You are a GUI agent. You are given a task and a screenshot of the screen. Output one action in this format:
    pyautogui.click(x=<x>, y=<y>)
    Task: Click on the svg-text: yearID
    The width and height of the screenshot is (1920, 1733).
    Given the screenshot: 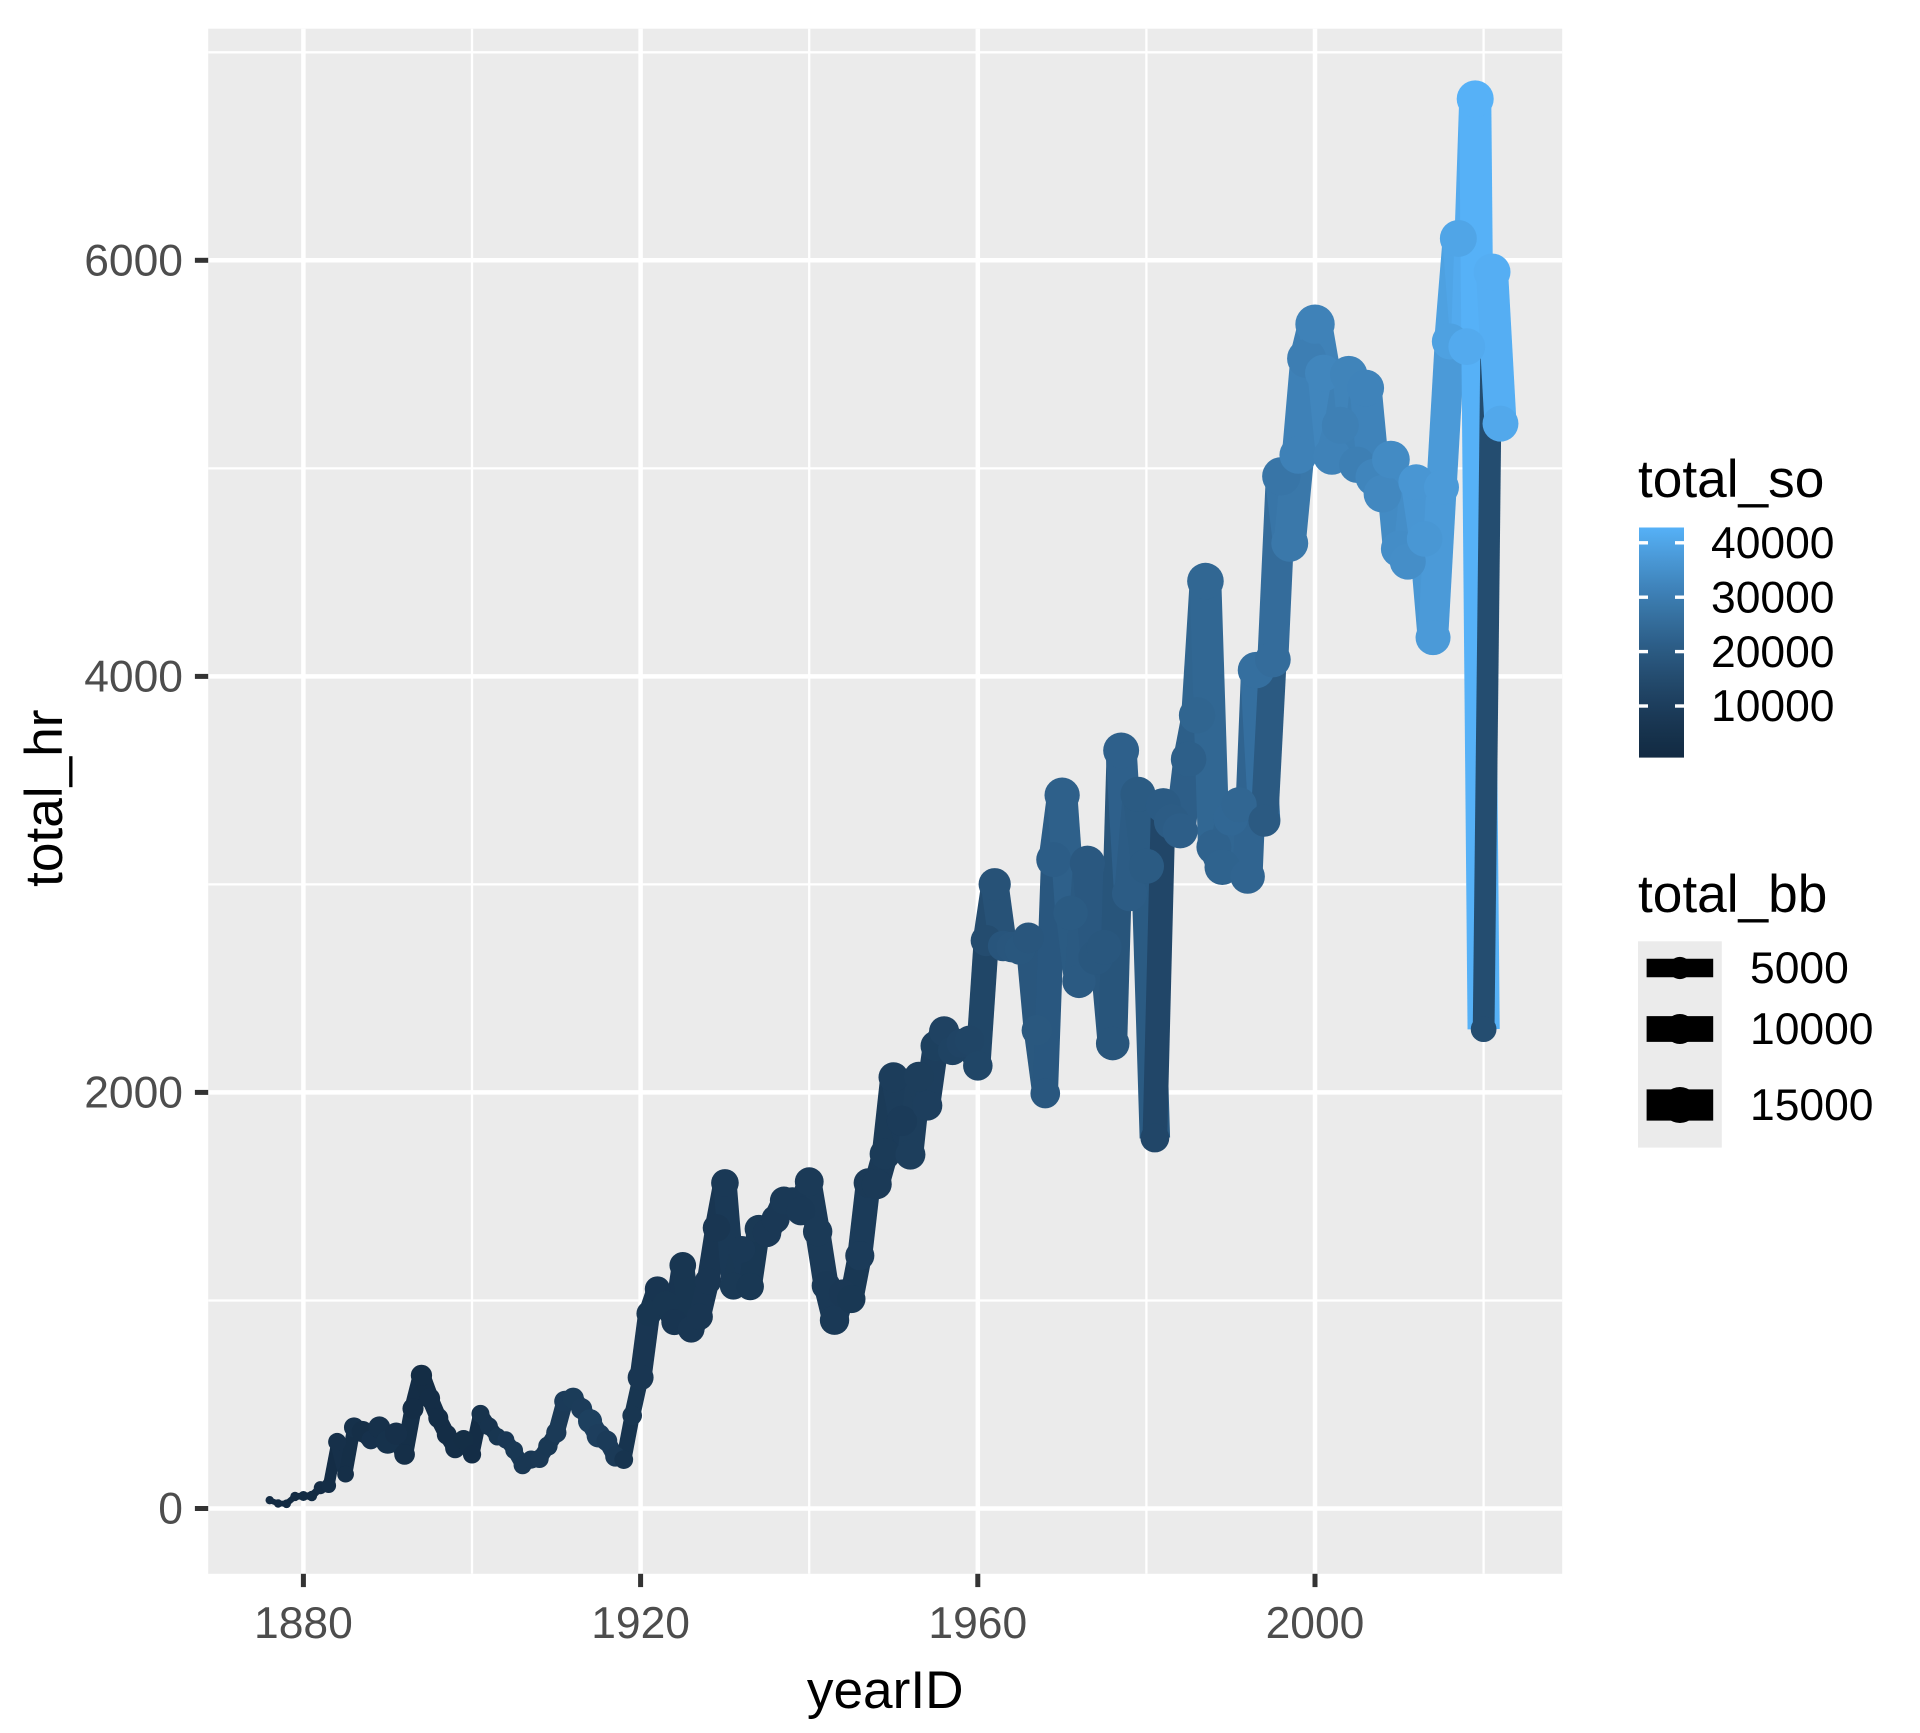 What is the action you would take?
    pyautogui.click(x=885, y=1690)
    